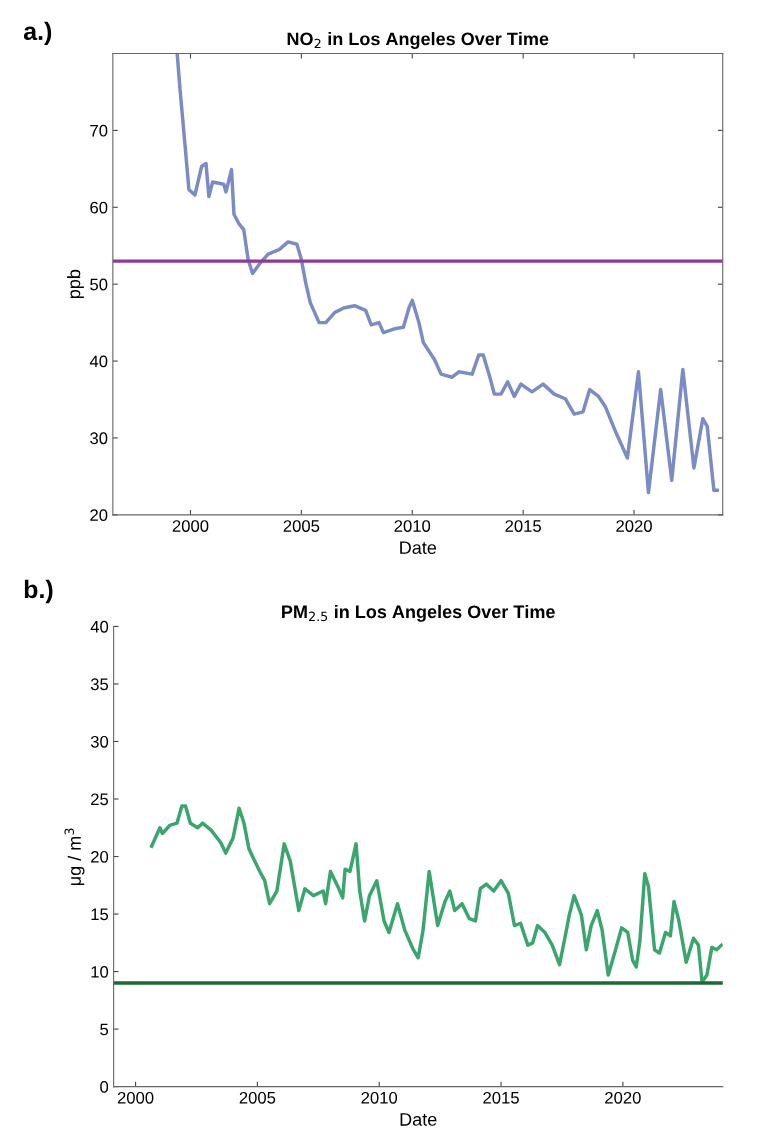  What do you see at coordinates (74, 857) in the screenshot?
I see `y-axis-title: μg / m$^{3}$` at bounding box center [74, 857].